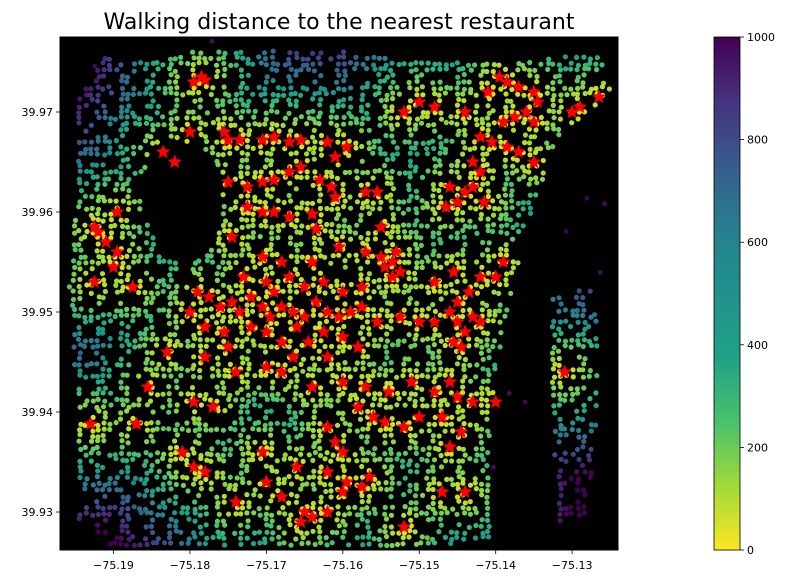 This screenshot has height=585, width=804. What do you see at coordinates (757, 242) in the screenshot?
I see `colorbar-tick-label: 600` at bounding box center [757, 242].